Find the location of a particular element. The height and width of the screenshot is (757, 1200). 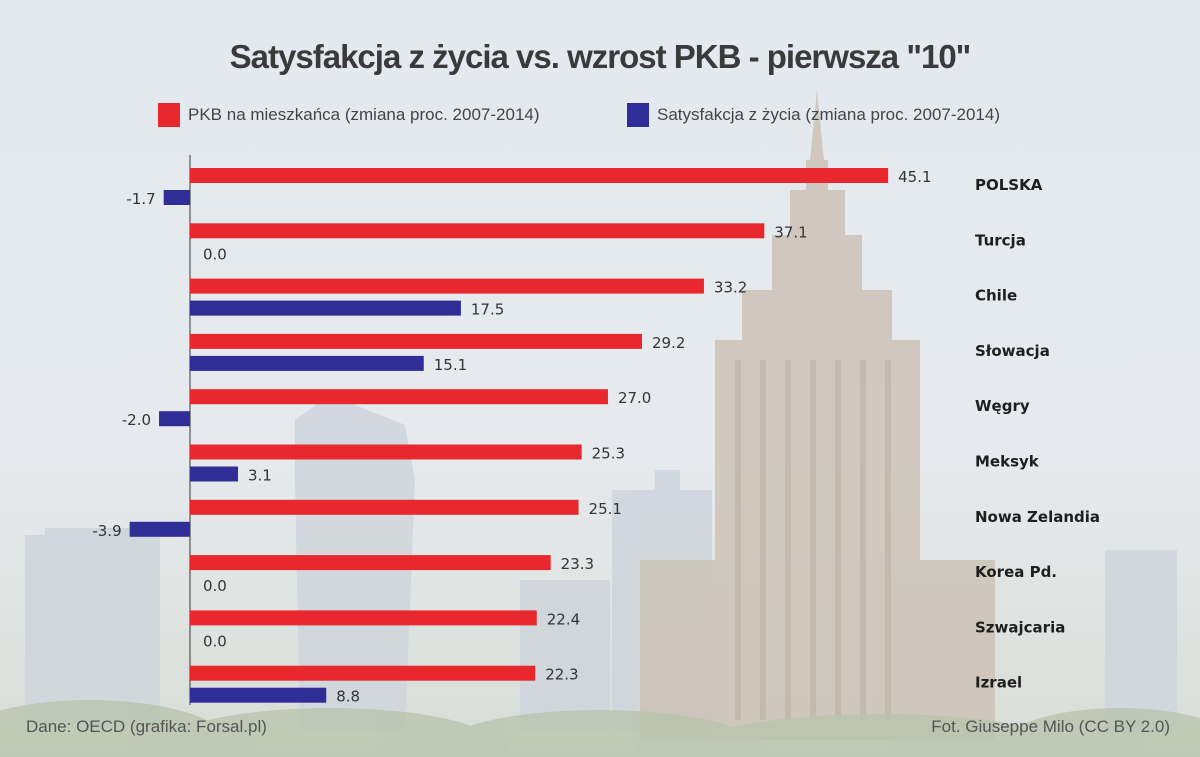

category-label: Szwajcaria is located at coordinates (1020, 627).